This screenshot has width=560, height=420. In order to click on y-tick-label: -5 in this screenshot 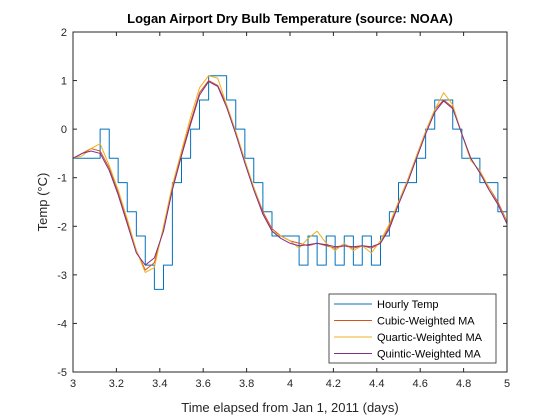, I will do `click(62, 373)`.